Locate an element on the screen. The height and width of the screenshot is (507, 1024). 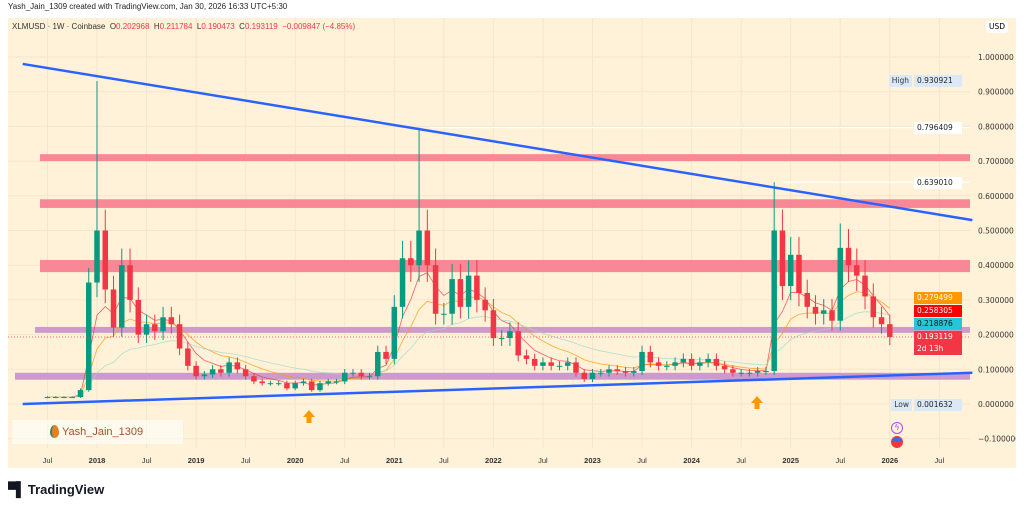
y-tick-label: 0.700000 is located at coordinates (996, 161).